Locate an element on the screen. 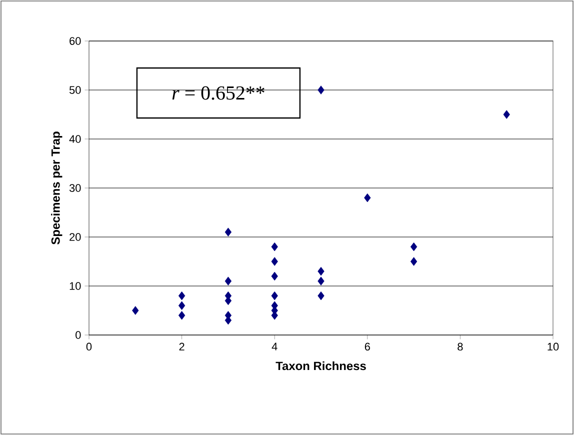  x-tick-label: 0 is located at coordinates (89, 346).